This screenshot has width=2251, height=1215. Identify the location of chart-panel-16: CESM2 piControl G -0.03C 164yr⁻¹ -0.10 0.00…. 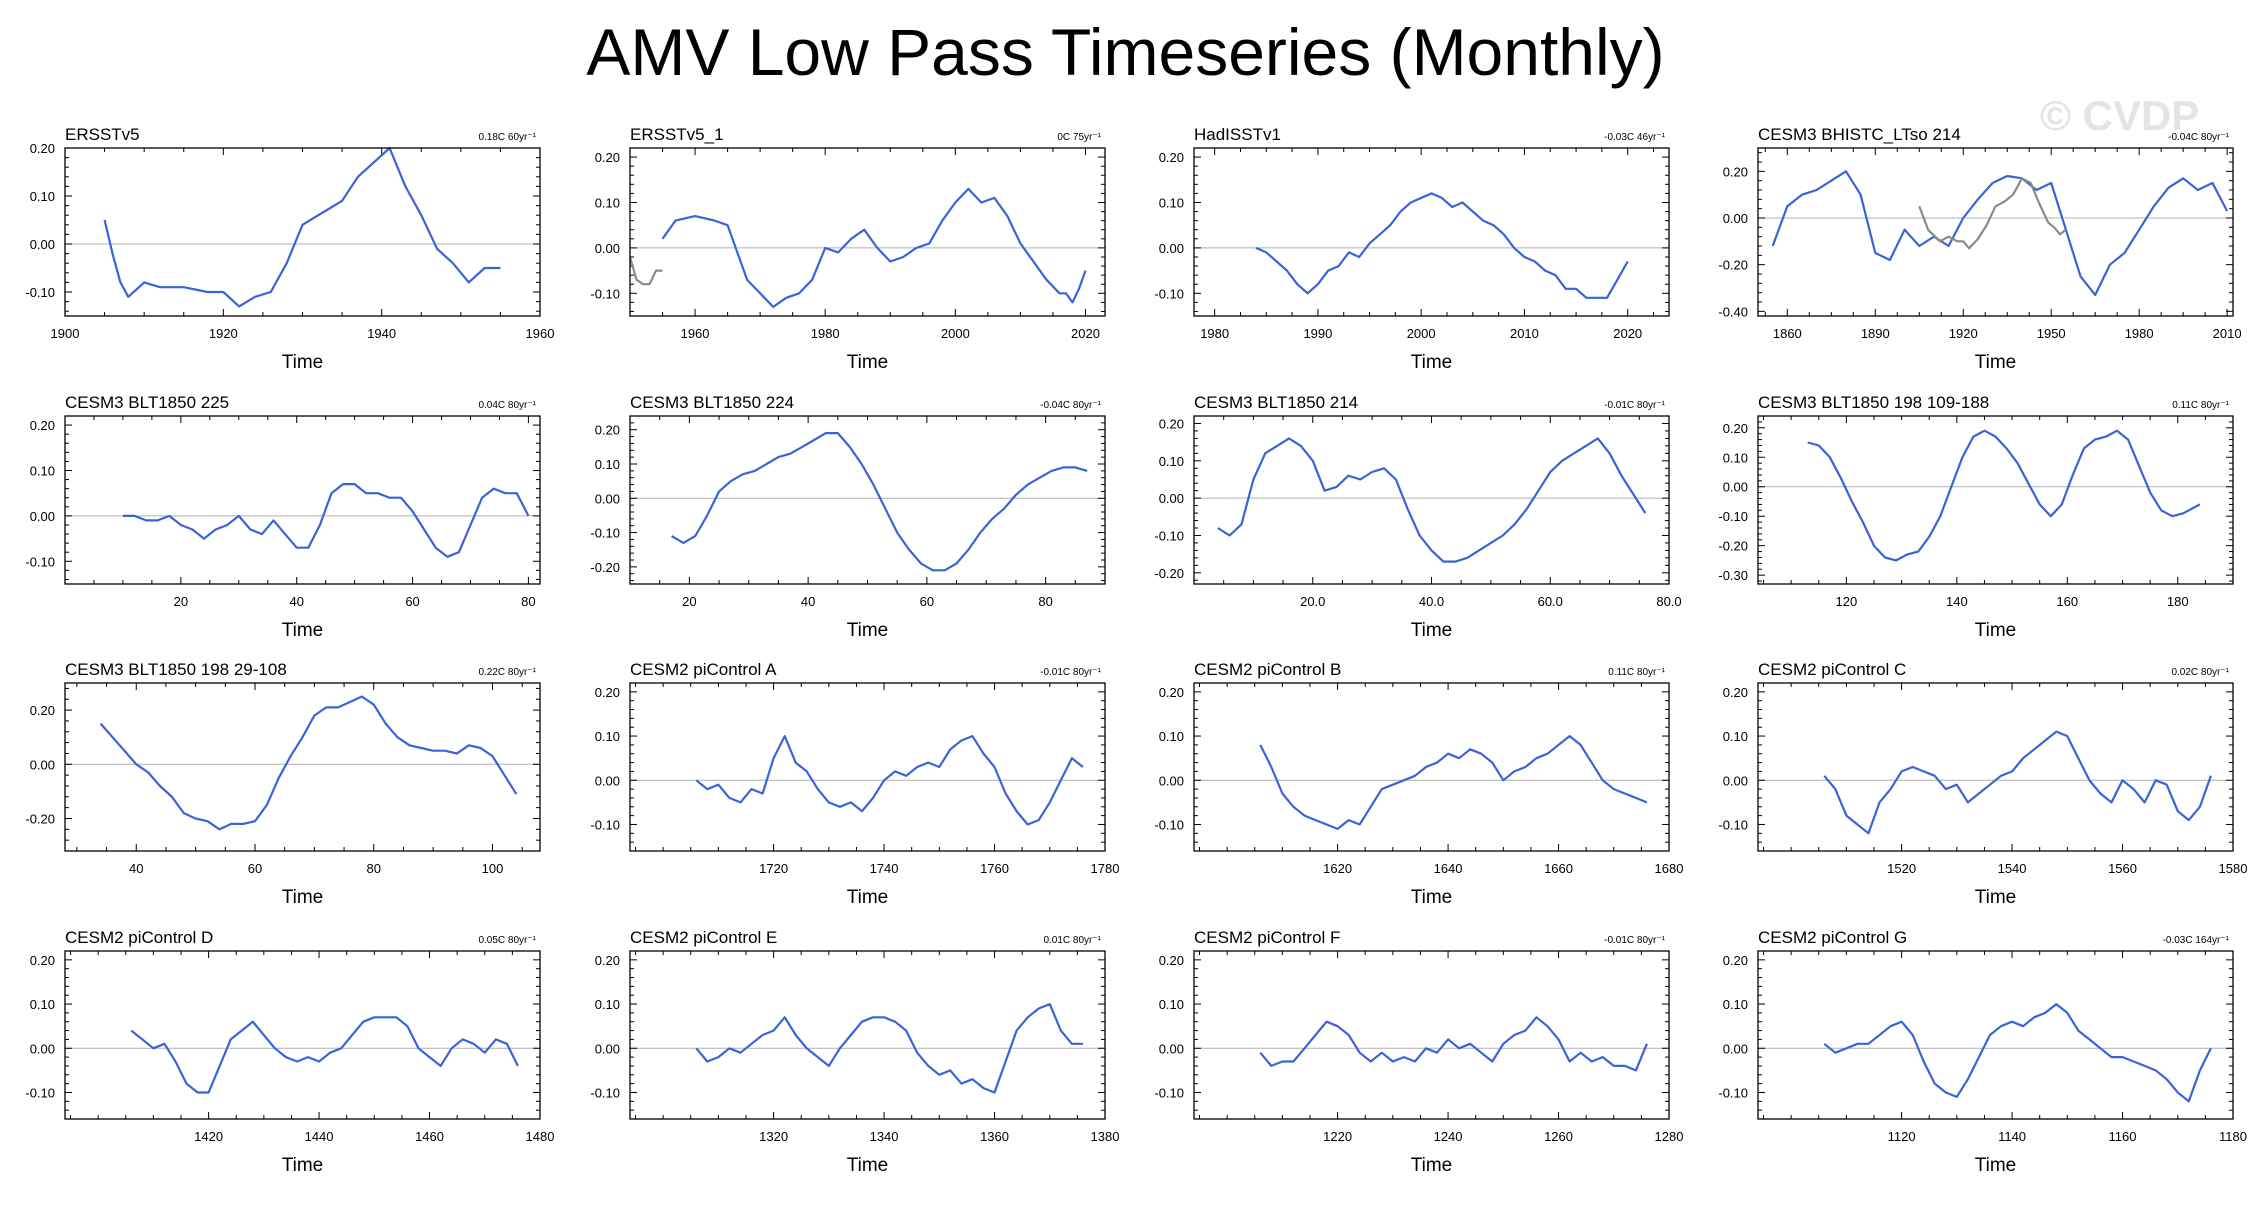
(1982, 1052).